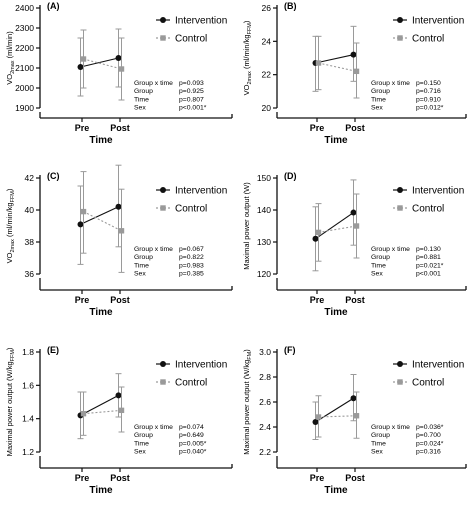  I want to click on stat-value: p=0.012*, so click(430, 108).